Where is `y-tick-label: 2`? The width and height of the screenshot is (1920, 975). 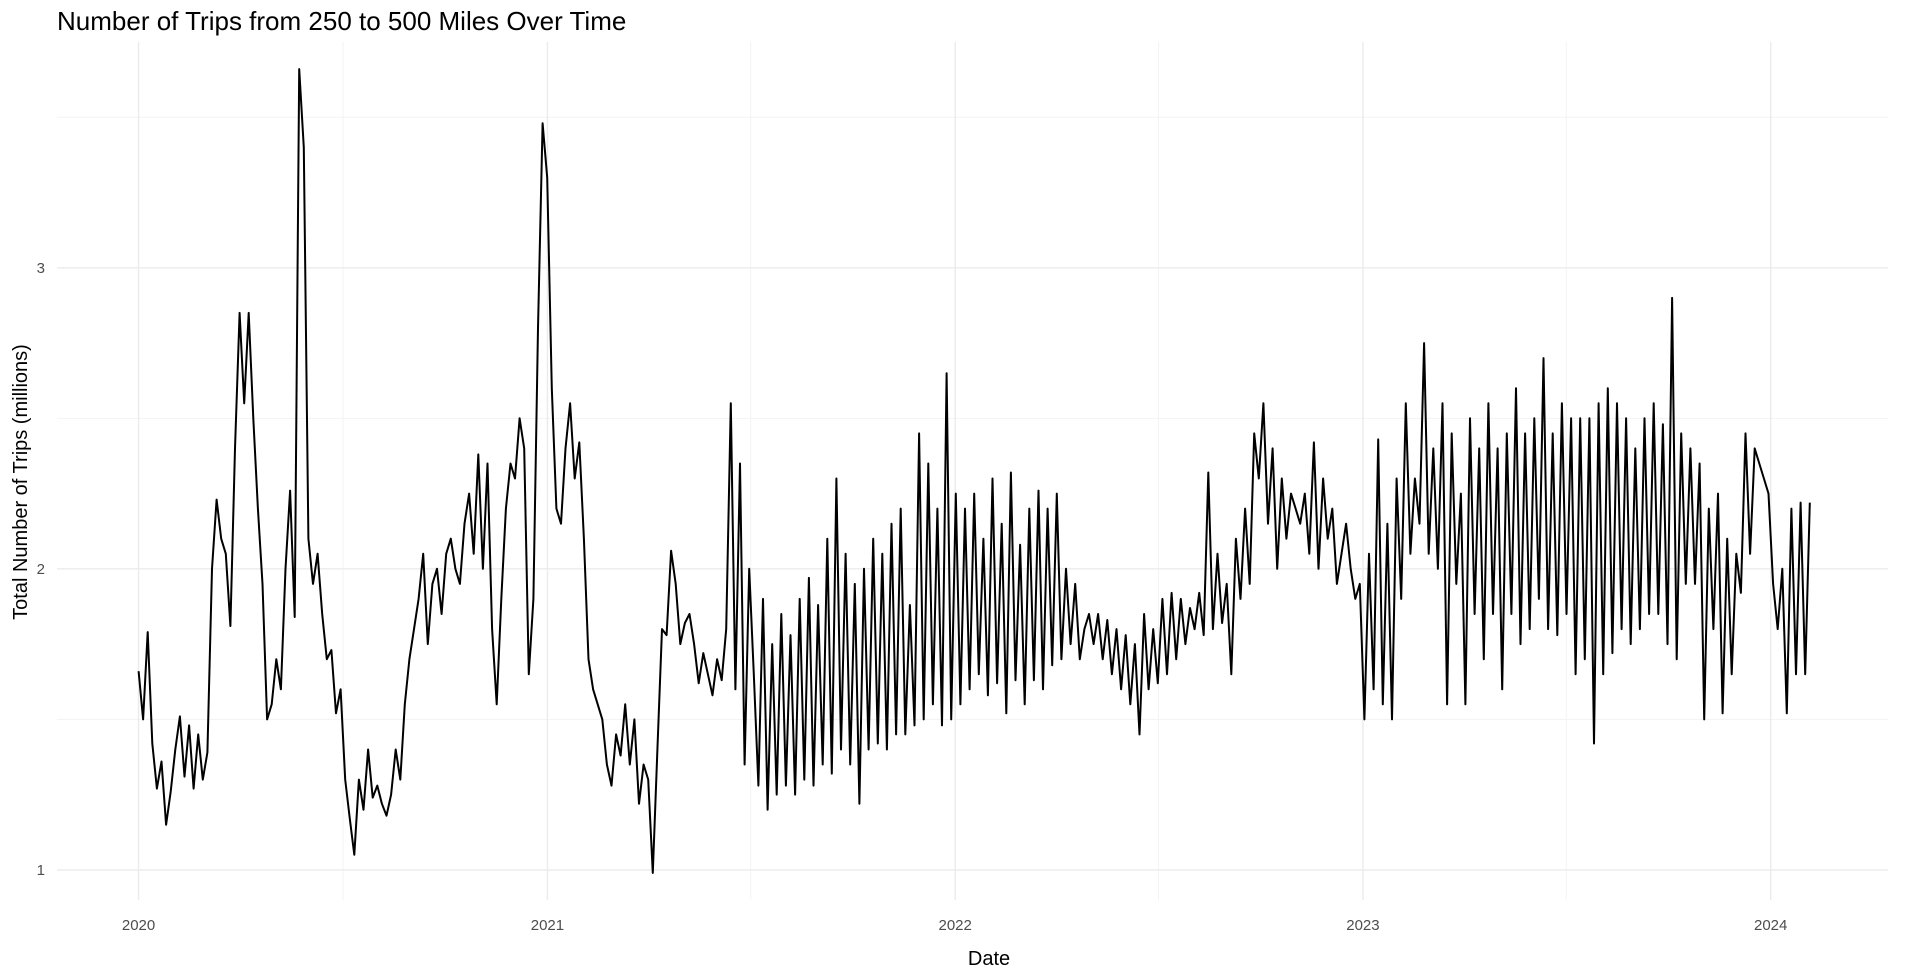
y-tick-label: 2 is located at coordinates (41, 569).